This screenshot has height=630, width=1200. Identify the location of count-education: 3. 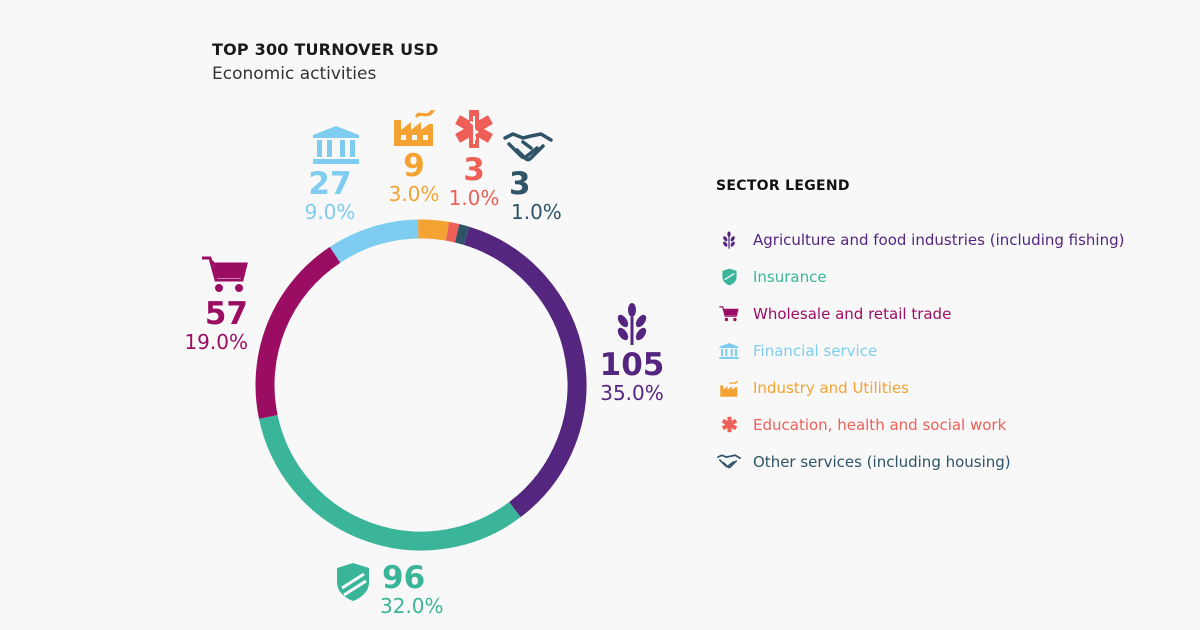
(474, 170).